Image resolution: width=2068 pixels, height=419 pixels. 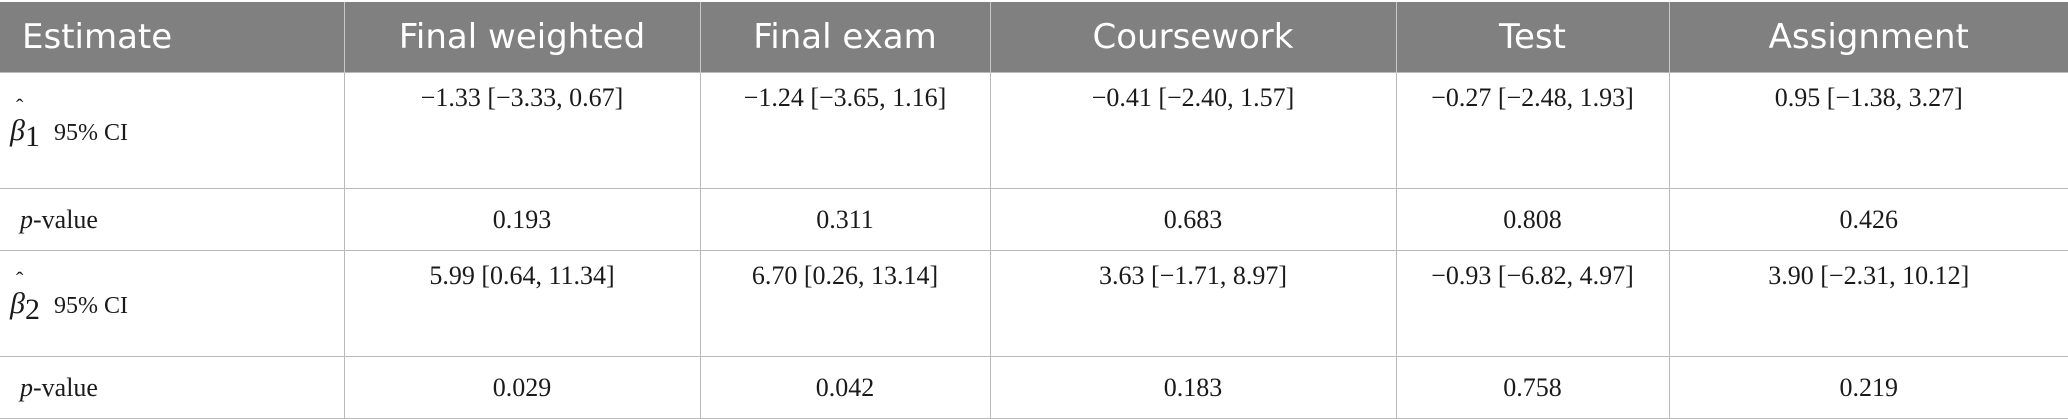 I want to click on cell-final-exam: 0.042, so click(x=845, y=387).